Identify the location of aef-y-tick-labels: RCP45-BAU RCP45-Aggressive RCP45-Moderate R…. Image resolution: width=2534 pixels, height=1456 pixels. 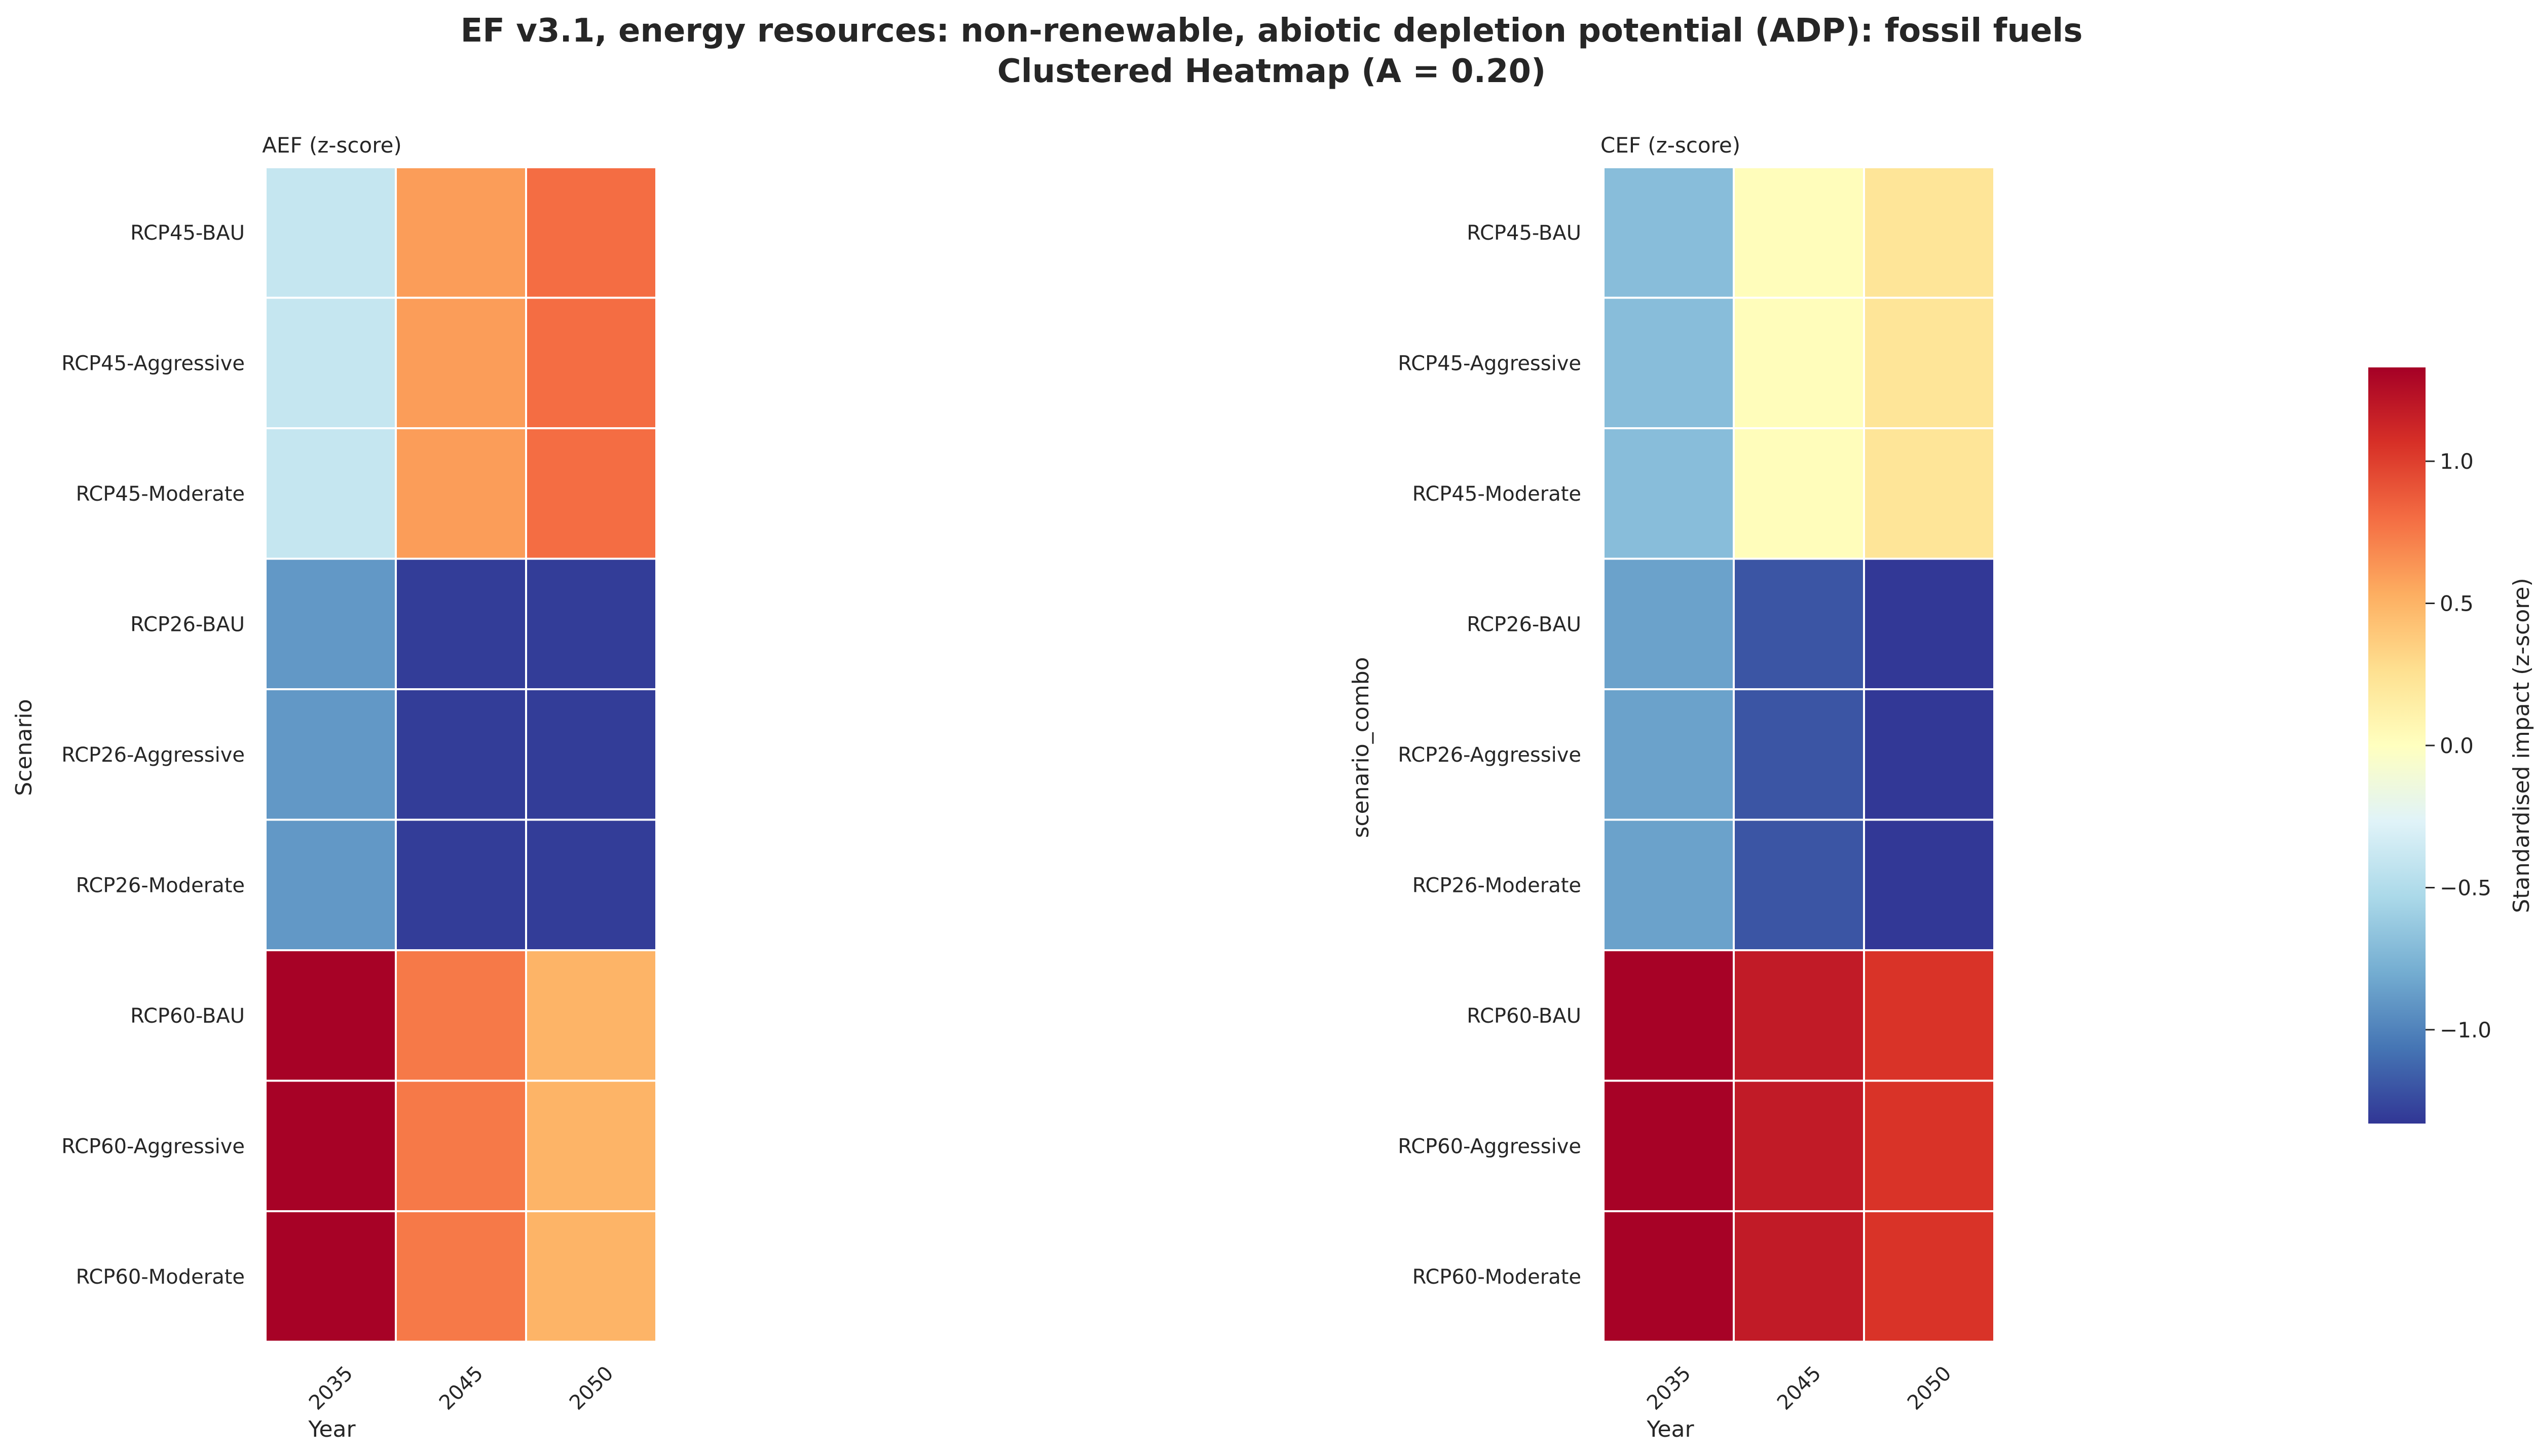
(153, 755).